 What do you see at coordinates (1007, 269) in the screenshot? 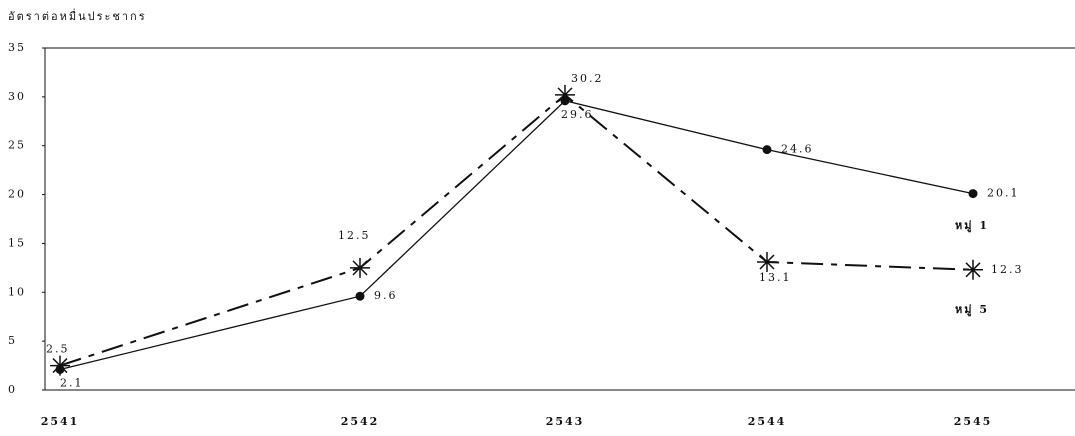
I see `data-label: 12.3` at bounding box center [1007, 269].